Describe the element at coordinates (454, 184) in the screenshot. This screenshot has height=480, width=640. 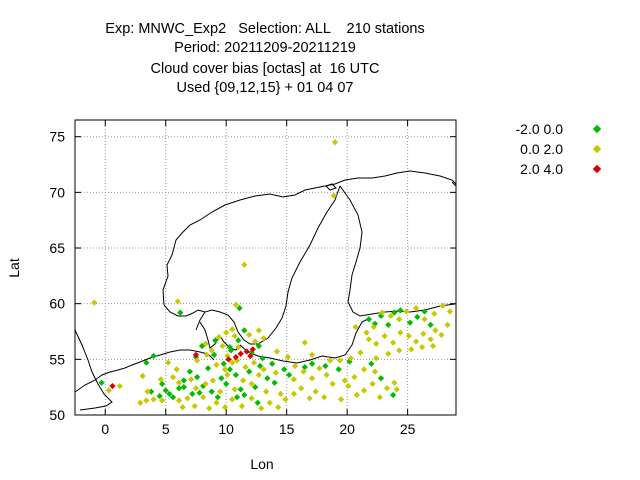
I see `coastline-island-svalbard` at that location.